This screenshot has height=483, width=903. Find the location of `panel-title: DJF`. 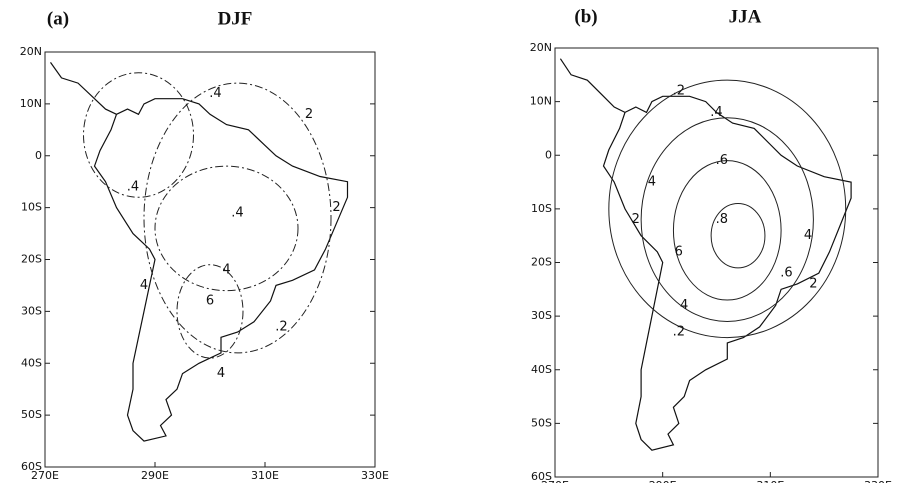

panel-title: DJF is located at coordinates (235, 18).